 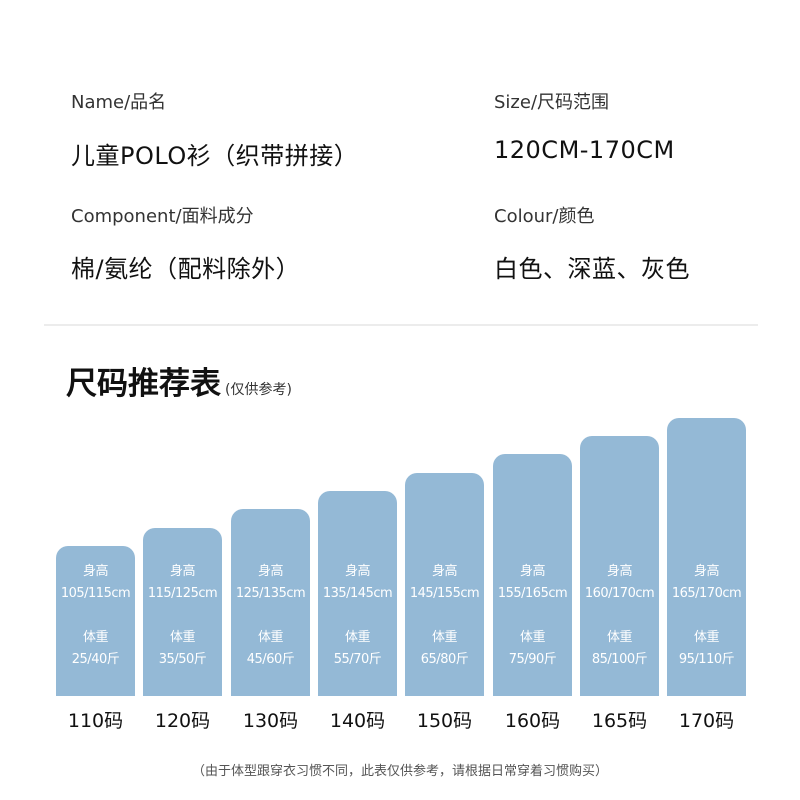 I want to click on size-bar: 身高 160/170cm 体重 85/100斤, so click(x=619, y=566).